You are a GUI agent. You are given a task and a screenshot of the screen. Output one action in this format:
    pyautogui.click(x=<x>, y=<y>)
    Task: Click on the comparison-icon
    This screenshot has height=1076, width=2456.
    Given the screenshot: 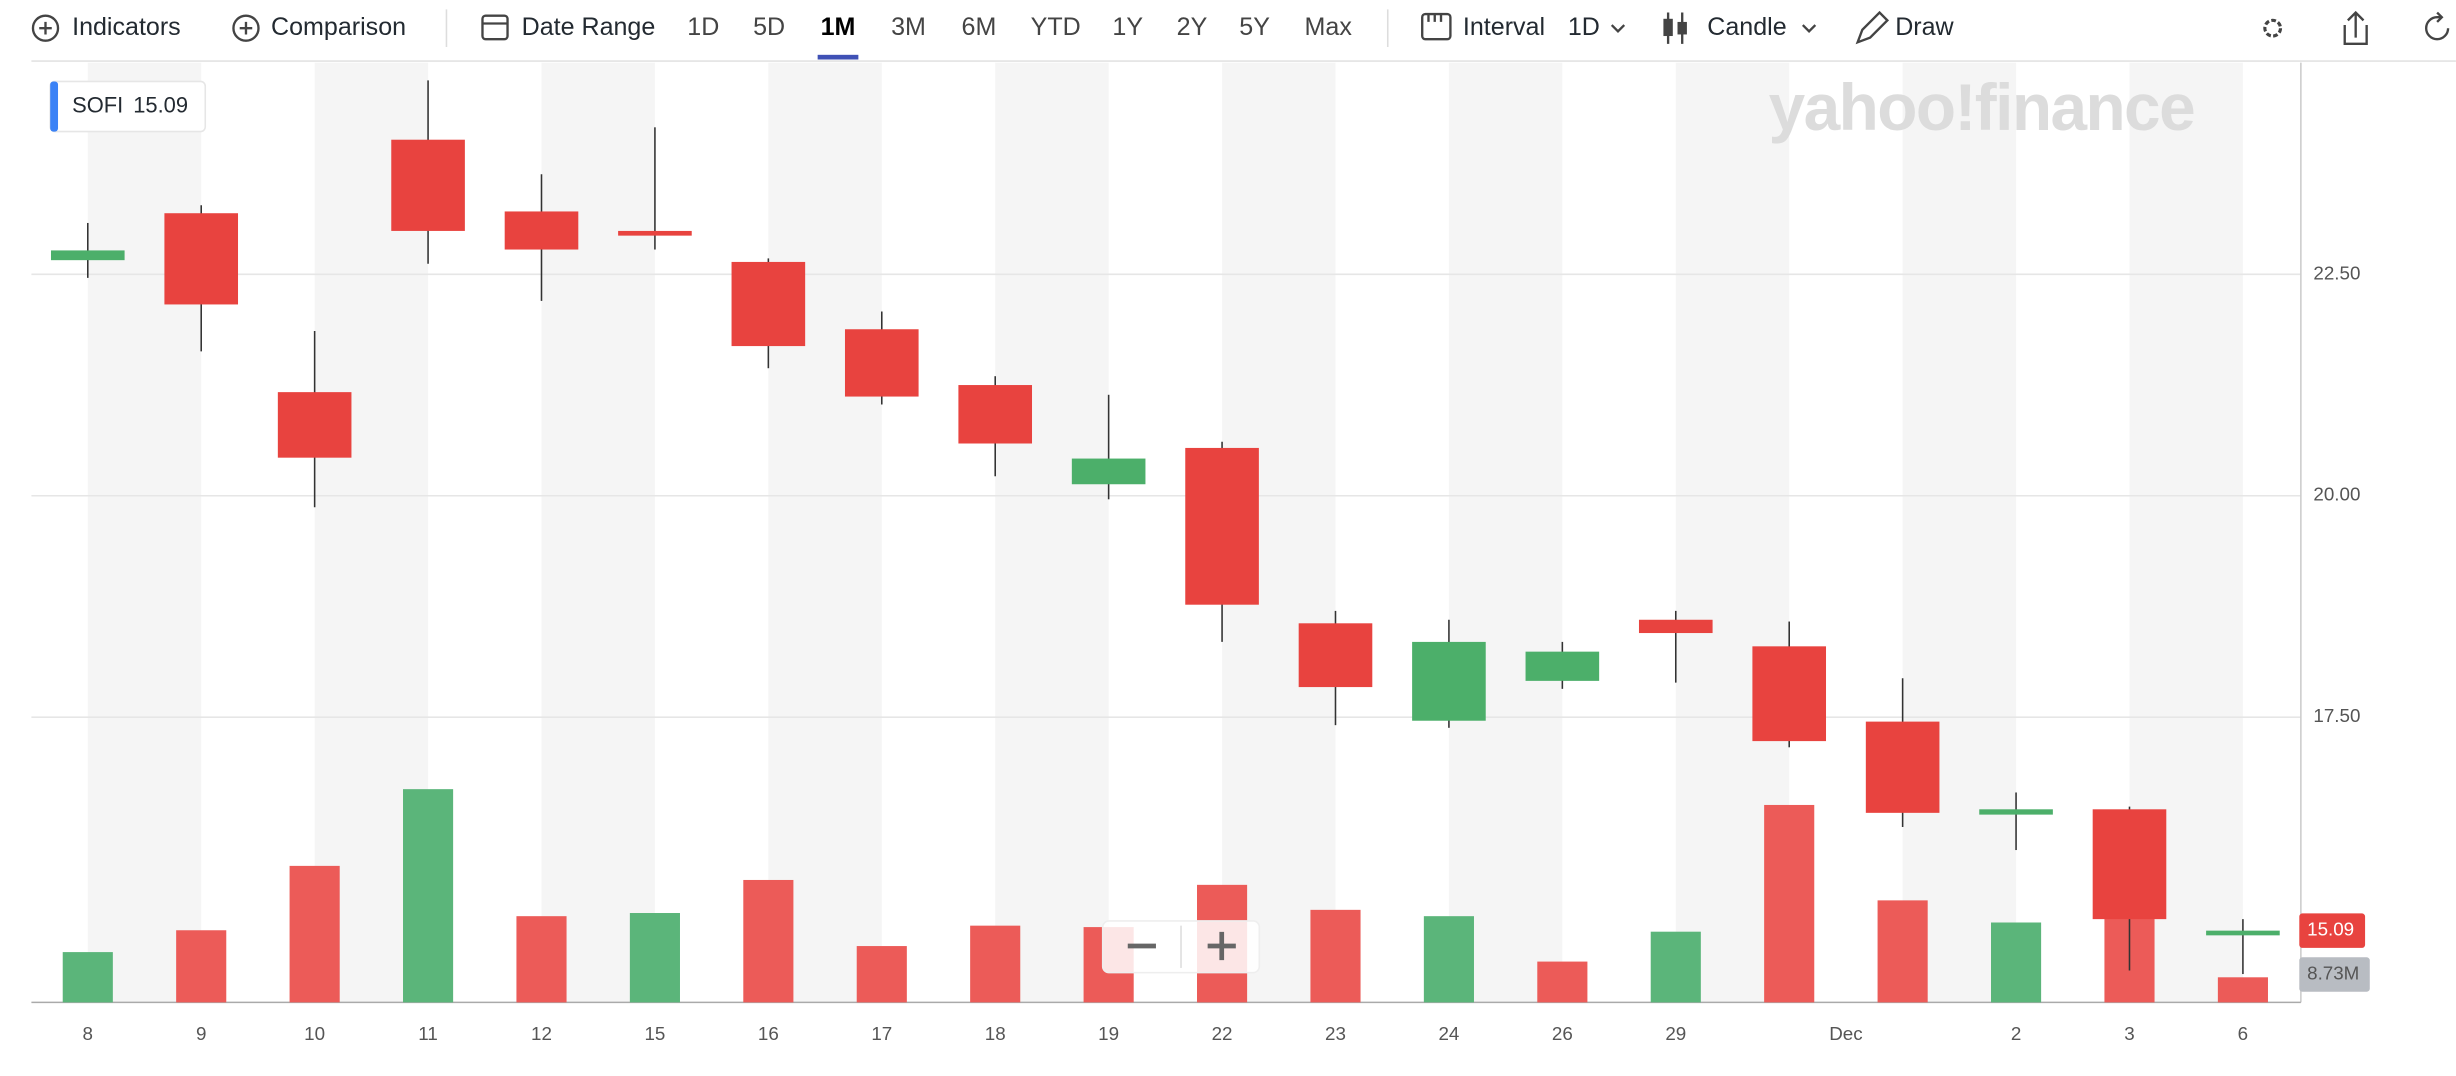 What is the action you would take?
    pyautogui.click(x=246, y=28)
    